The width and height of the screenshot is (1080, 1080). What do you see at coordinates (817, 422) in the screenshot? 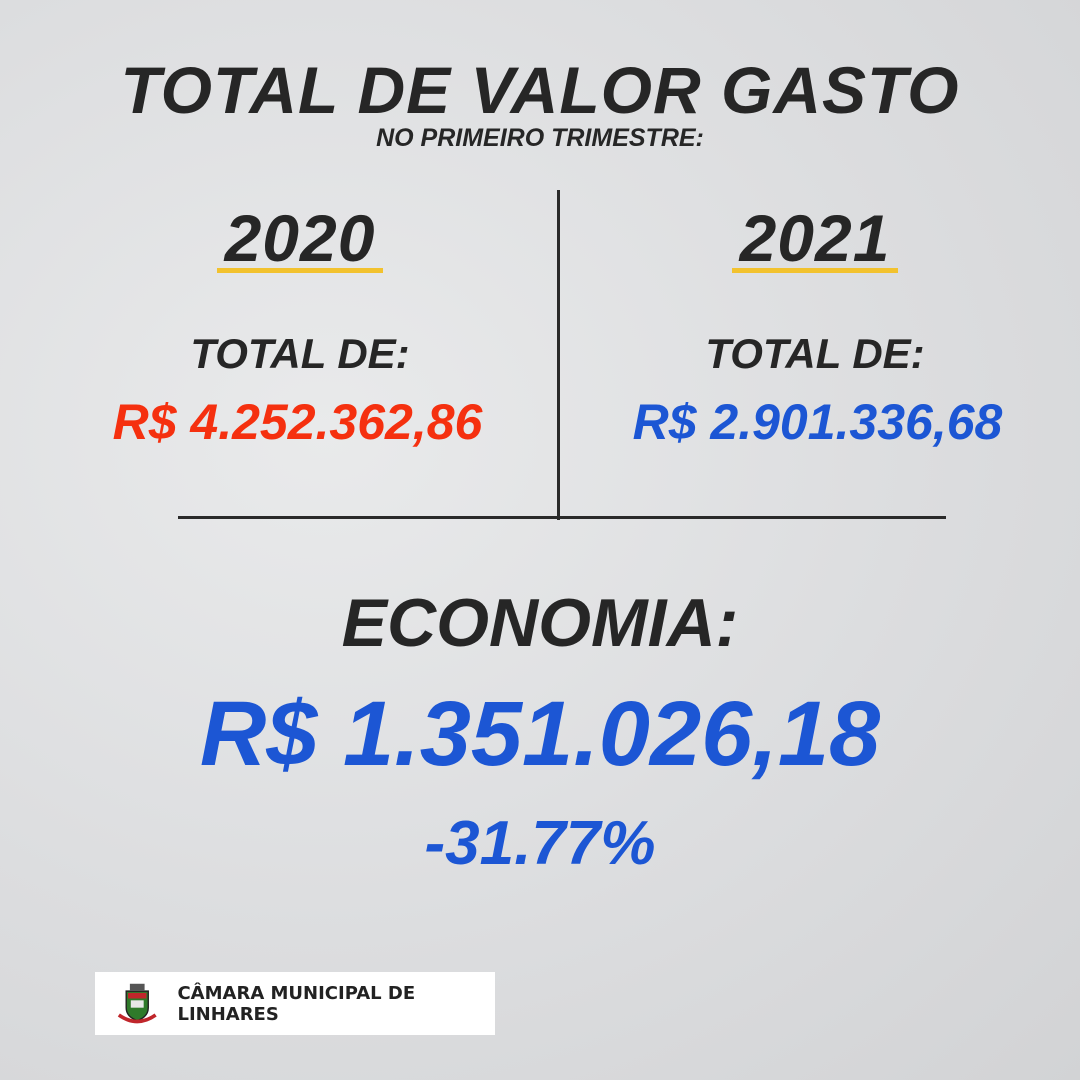
I see `amount-2021: R$ 2.901.336,68` at bounding box center [817, 422].